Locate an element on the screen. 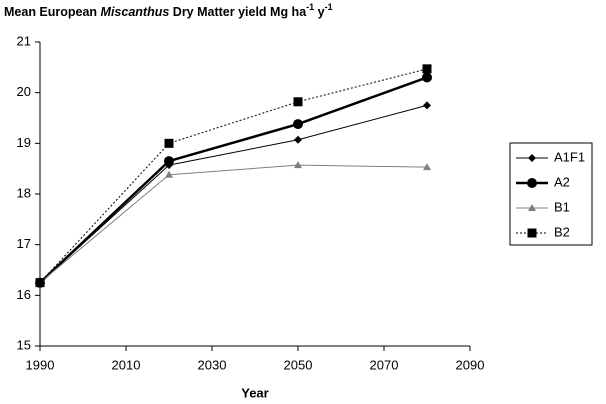 The image size is (606, 404). y-tick-label: 17 is located at coordinates (24, 243).